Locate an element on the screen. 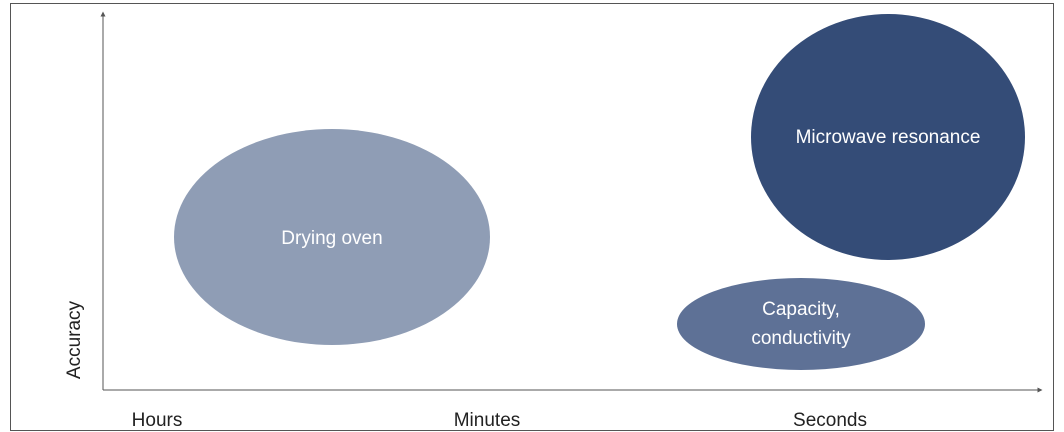 Image resolution: width=1064 pixels, height=432 pixels. bubble-drying-oven: Drying oven is located at coordinates (332, 237).